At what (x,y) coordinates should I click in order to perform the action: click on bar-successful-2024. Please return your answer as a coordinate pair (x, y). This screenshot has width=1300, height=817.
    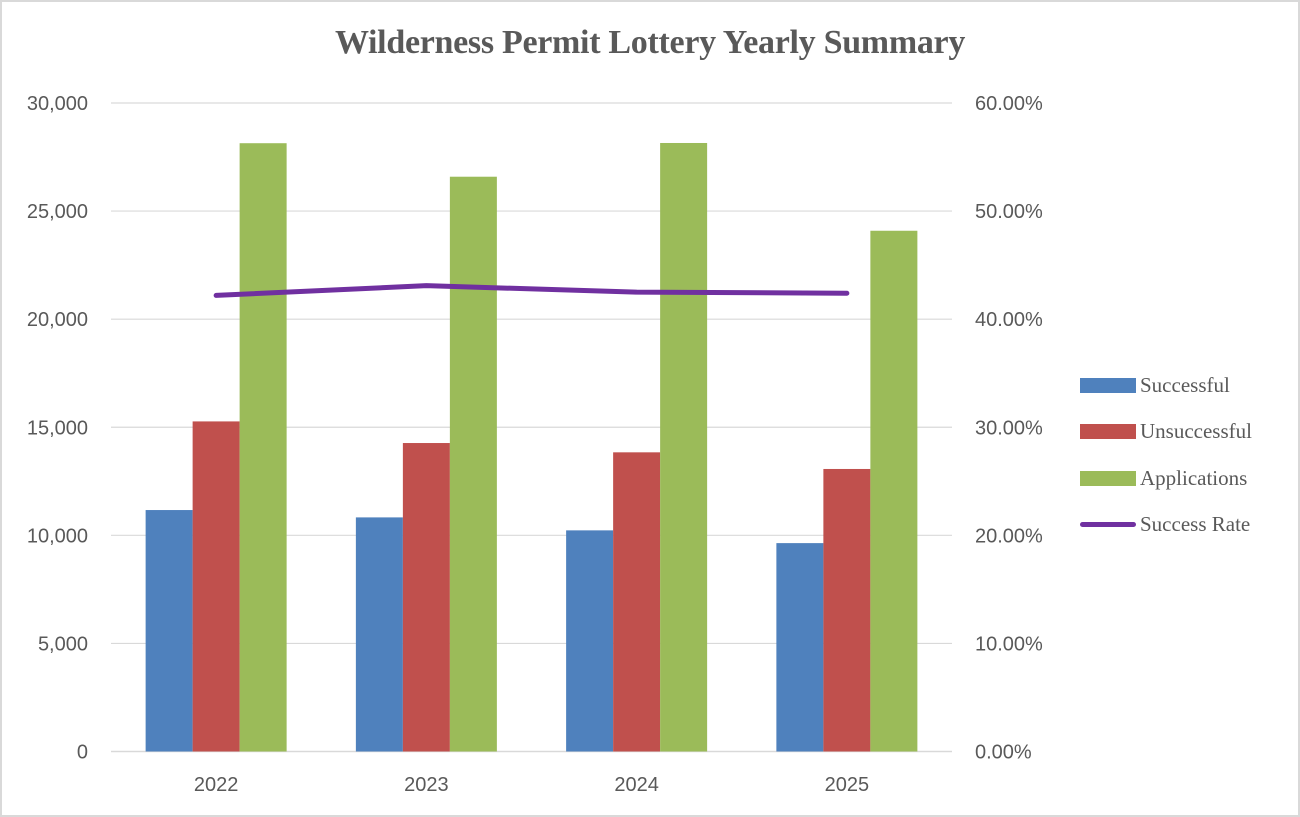
    Looking at the image, I should click on (590, 641).